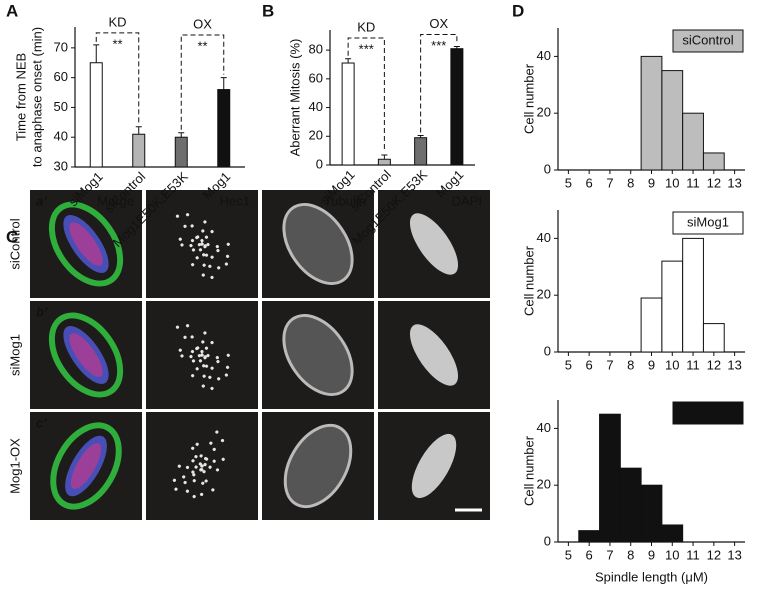 The height and width of the screenshot is (594, 771). Describe the element at coordinates (202, 23) in the screenshot. I see `group-label: OX` at that location.